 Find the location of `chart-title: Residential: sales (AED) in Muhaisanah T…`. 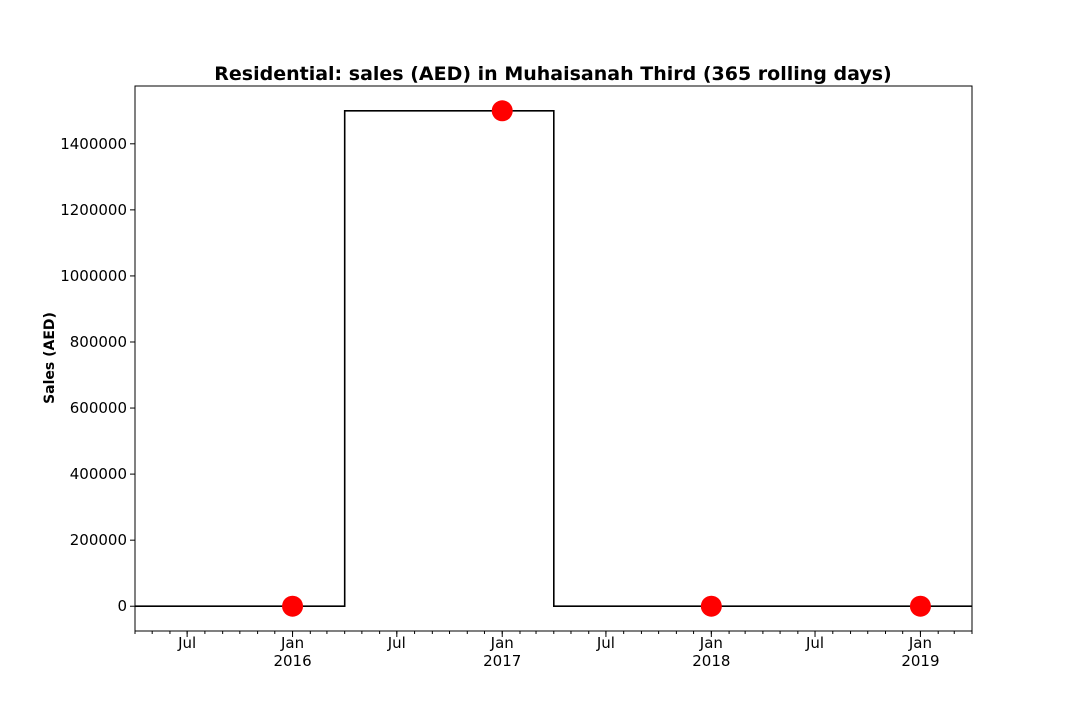

chart-title: Residential: sales (AED) in Muhaisanah T… is located at coordinates (552, 74).